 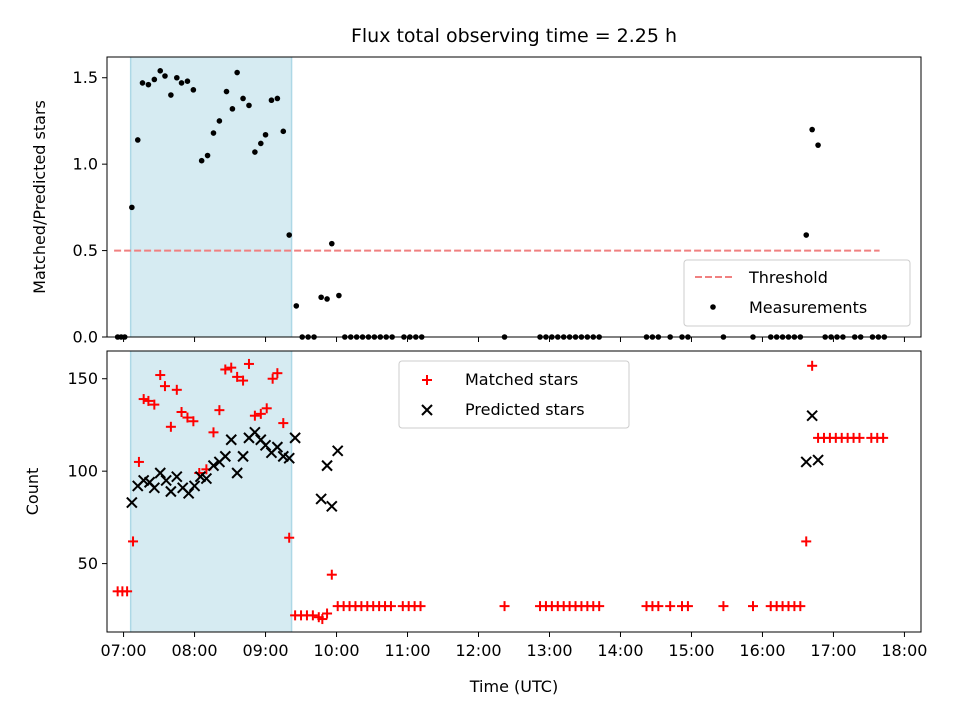 I want to click on predicted-marker-10-b, so click(x=188, y=493).